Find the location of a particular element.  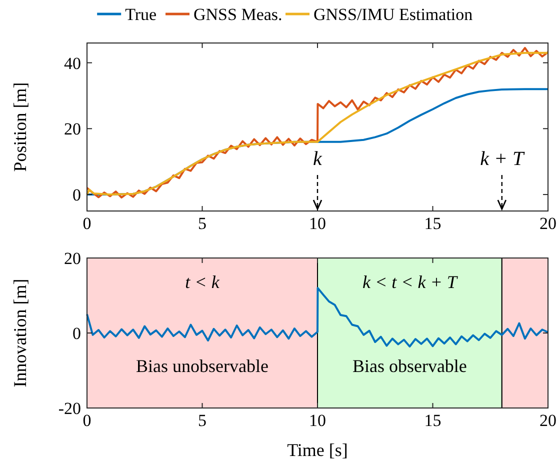

annotation: t < k is located at coordinates (202, 282).